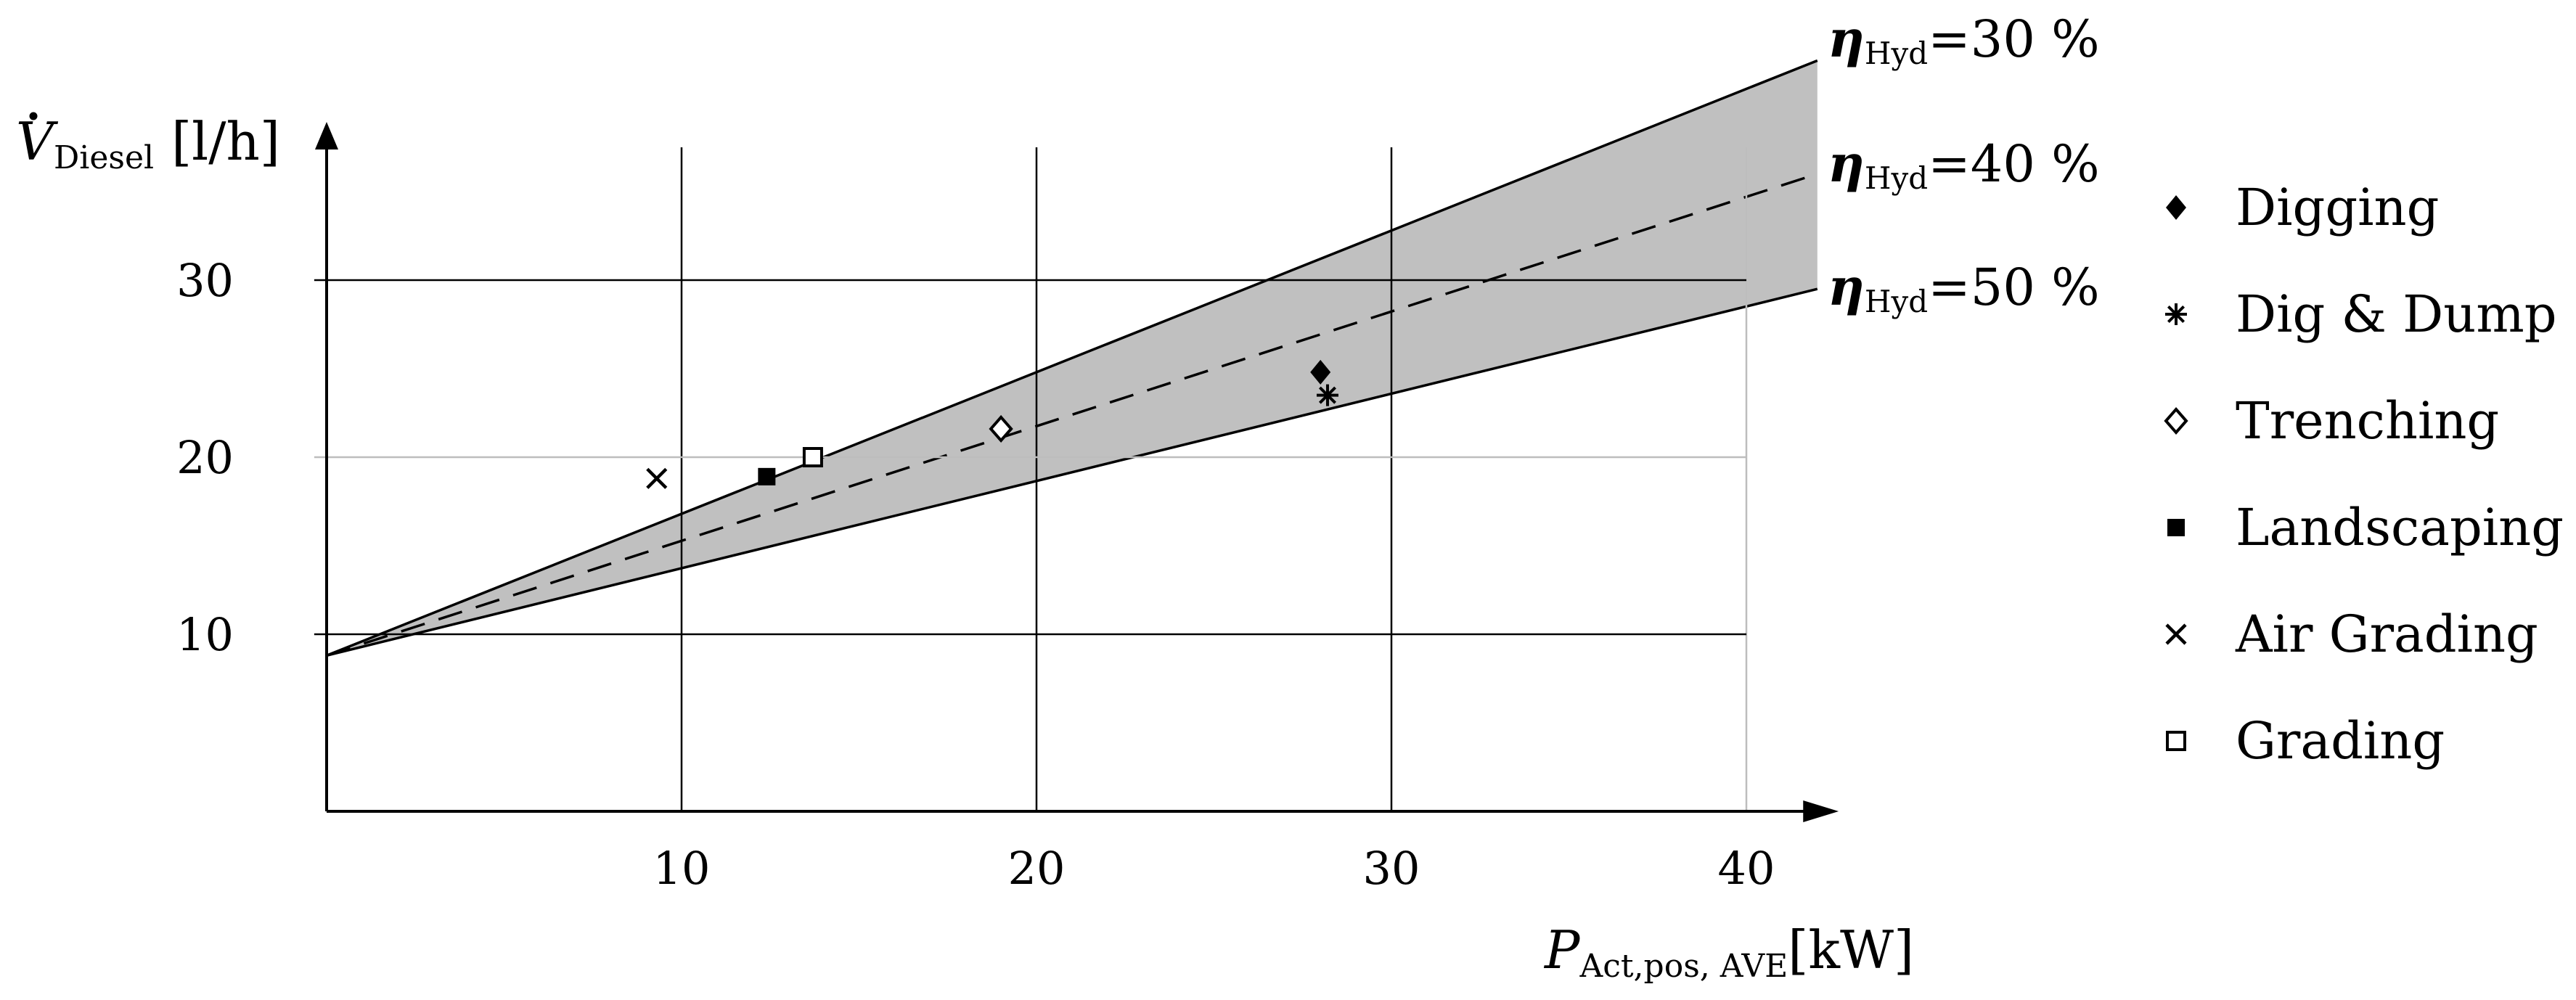  I want to click on data-point-square-open, so click(813, 457).